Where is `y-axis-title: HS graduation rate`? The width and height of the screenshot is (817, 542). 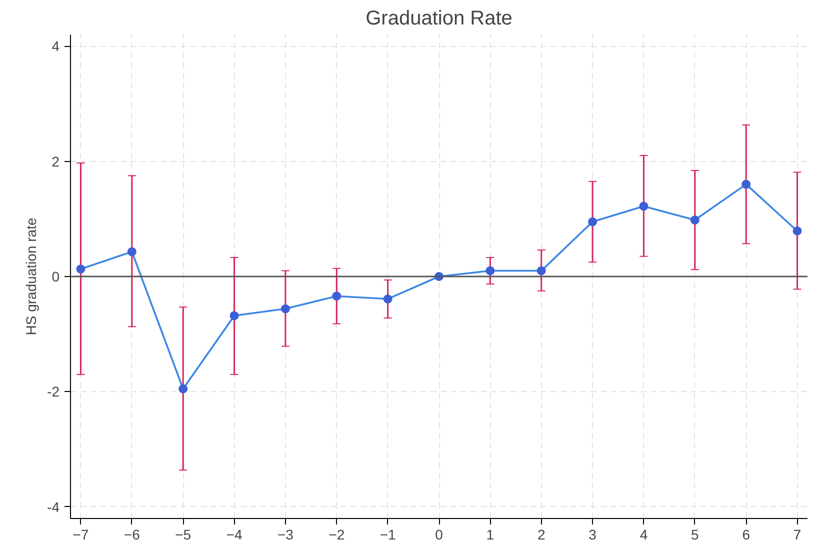
y-axis-title: HS graduation rate is located at coordinates (31, 277).